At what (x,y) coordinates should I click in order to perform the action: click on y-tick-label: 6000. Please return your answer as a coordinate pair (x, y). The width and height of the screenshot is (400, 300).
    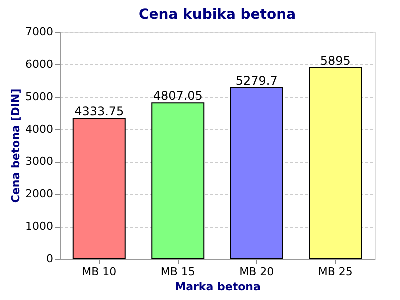
    Looking at the image, I should click on (40, 64).